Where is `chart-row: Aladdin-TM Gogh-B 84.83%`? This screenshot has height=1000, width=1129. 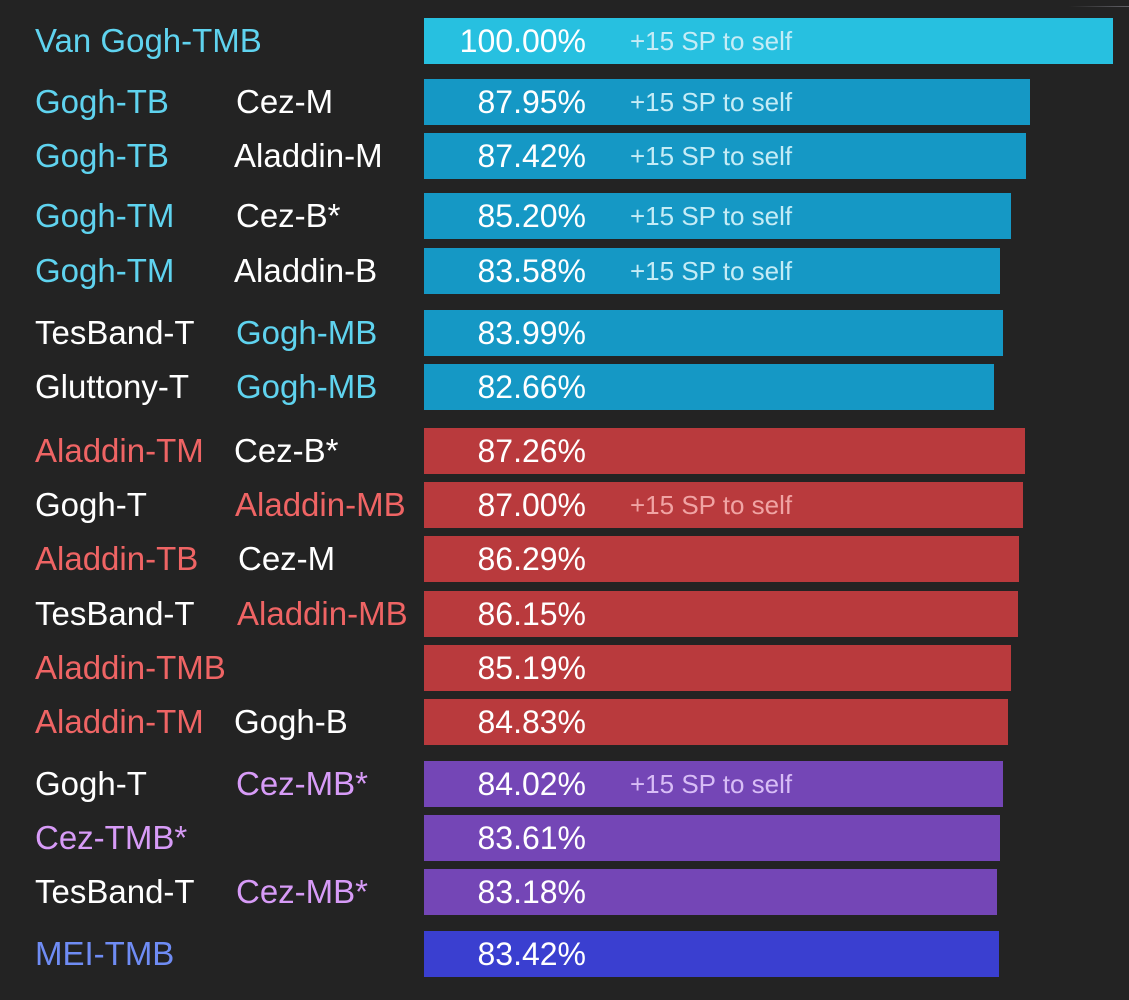 chart-row: Aladdin-TM Gogh-B 84.83% is located at coordinates (564, 722).